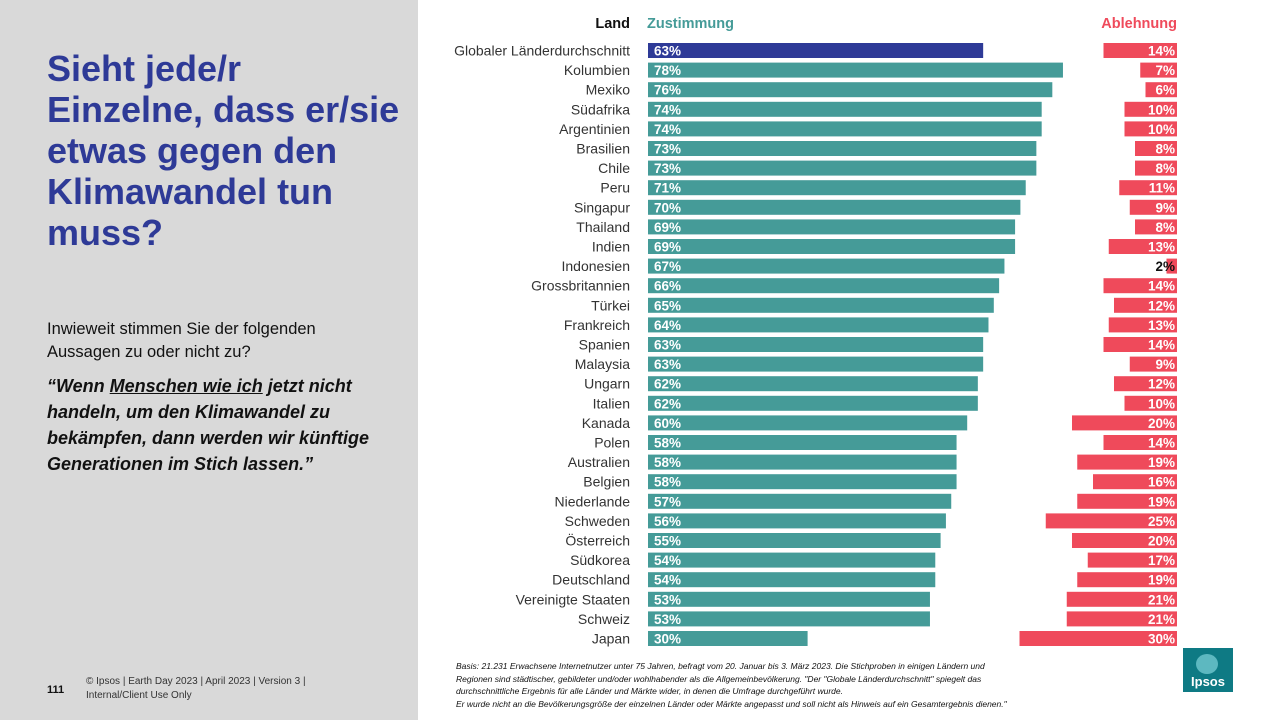  Describe the element at coordinates (1161, 482) in the screenshot. I see `disagree-value-label: 16%` at that location.